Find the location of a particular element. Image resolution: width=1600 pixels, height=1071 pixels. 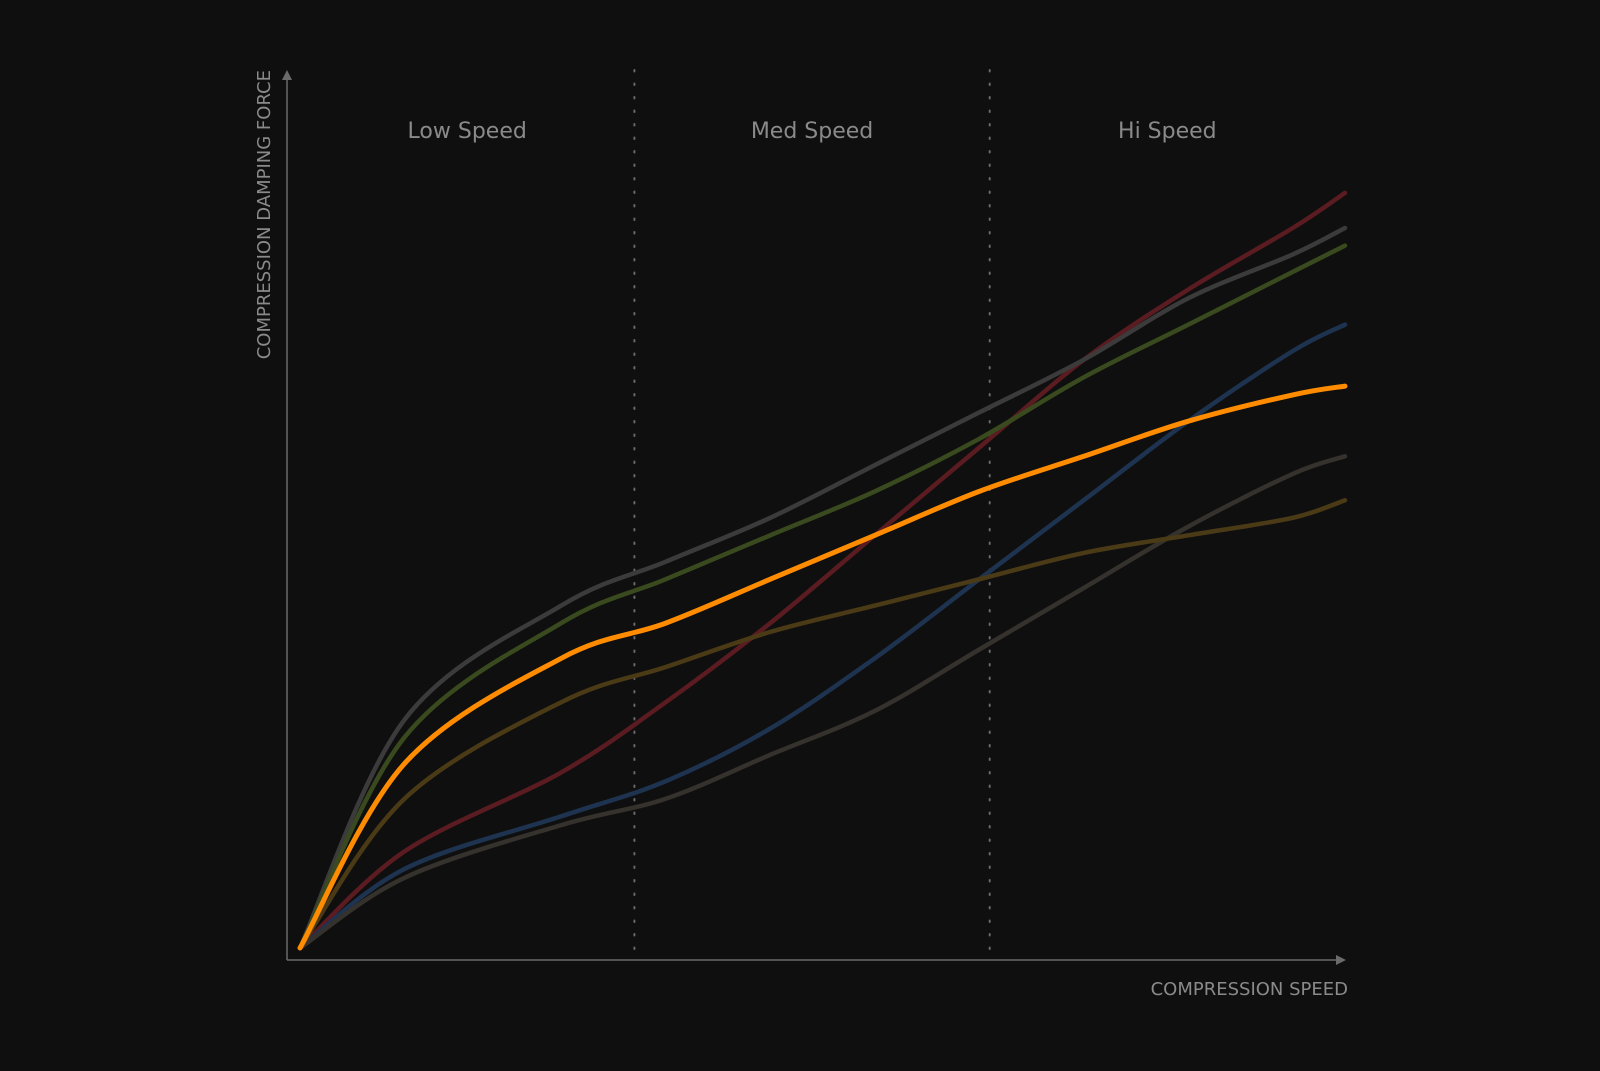

zone-label: Hi Speed is located at coordinates (1167, 131).